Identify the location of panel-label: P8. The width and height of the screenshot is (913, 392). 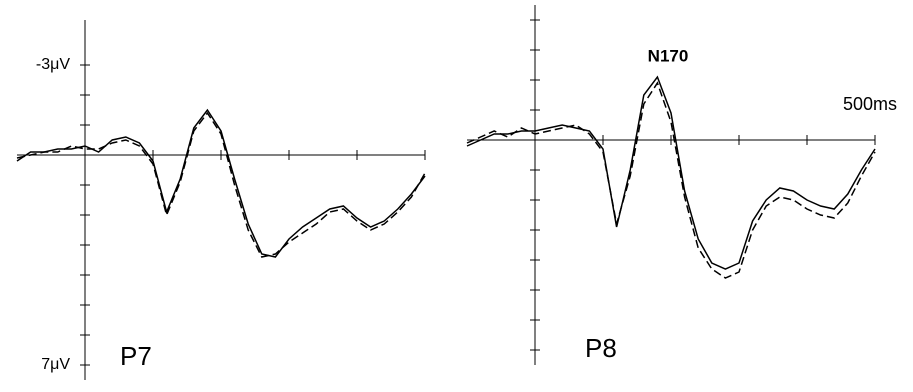
(601, 348).